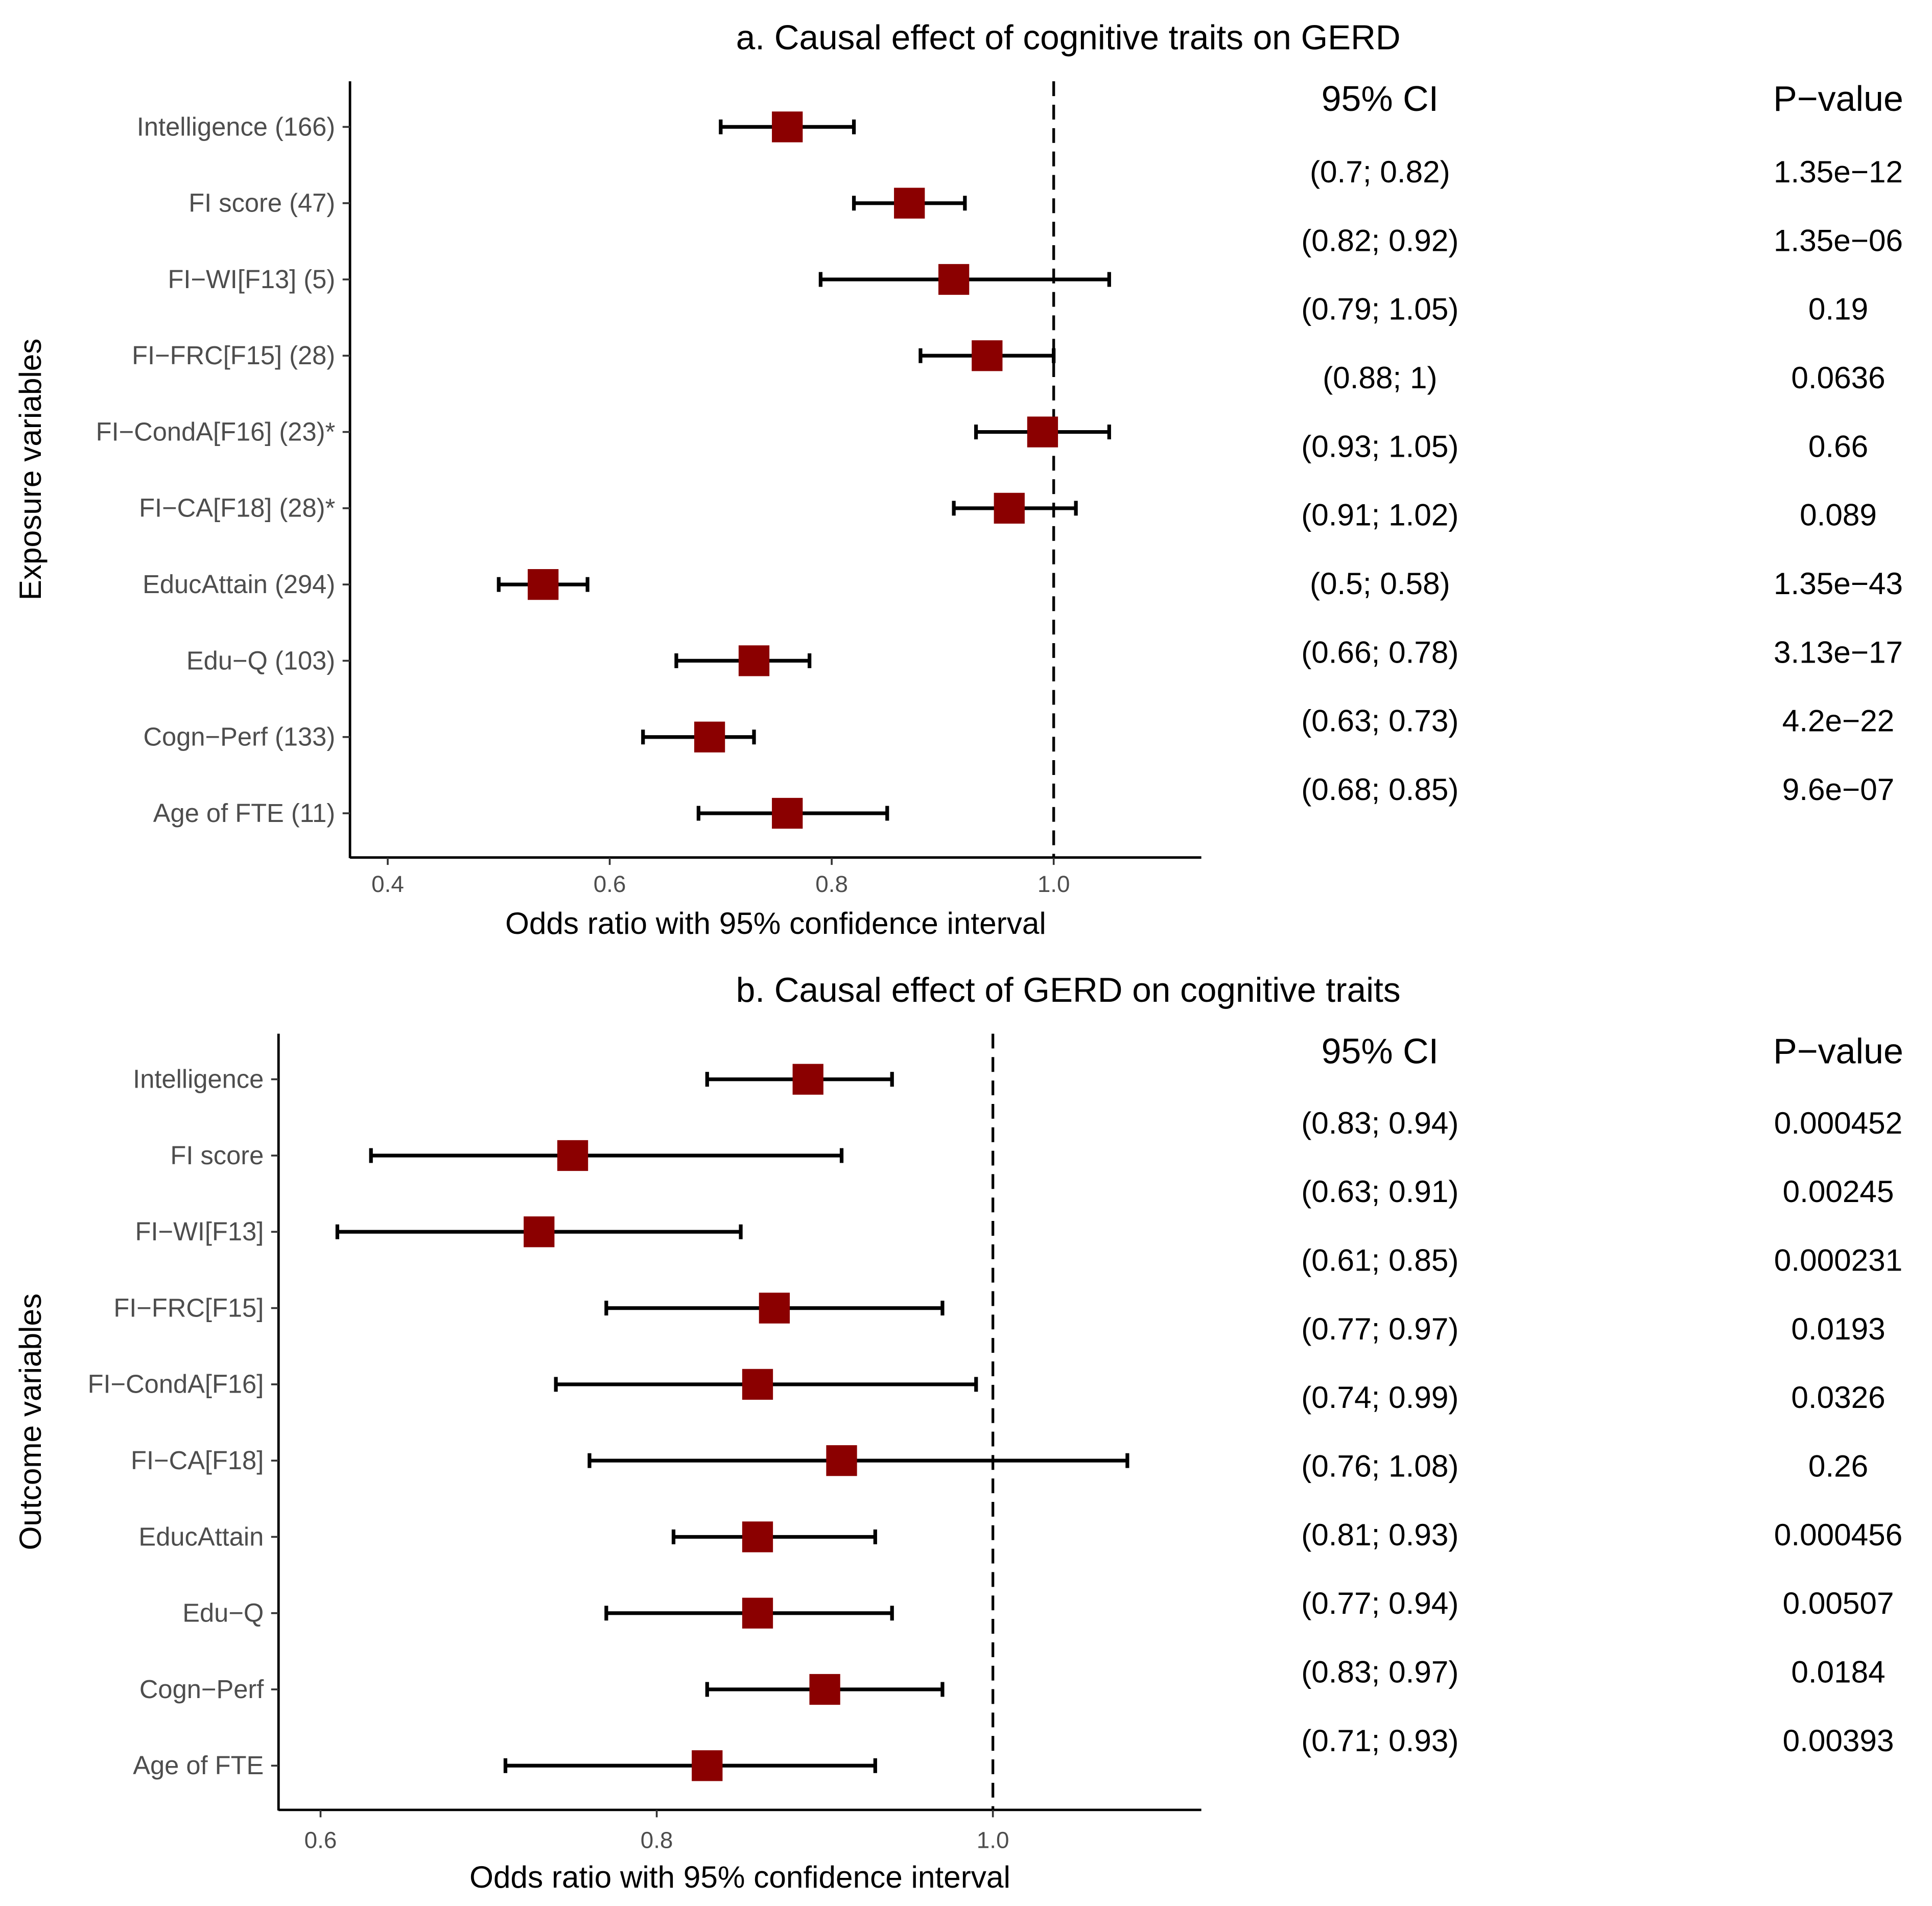 The width and height of the screenshot is (1932, 1906). What do you see at coordinates (987, 1392) in the screenshot?
I see `forest-row: FI−CondA[F16] (0.74; 0.99) 0.0326` at bounding box center [987, 1392].